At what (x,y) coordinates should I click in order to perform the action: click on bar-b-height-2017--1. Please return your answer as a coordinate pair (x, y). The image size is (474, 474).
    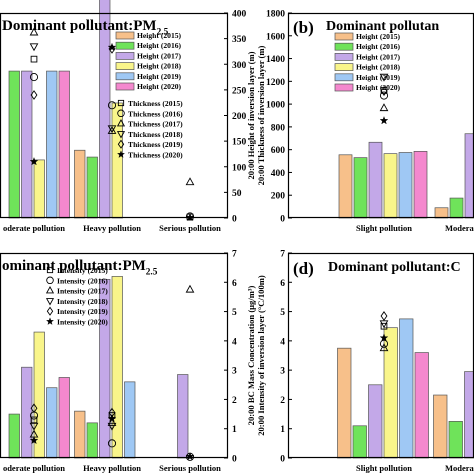
    Looking at the image, I should click on (469, 176).